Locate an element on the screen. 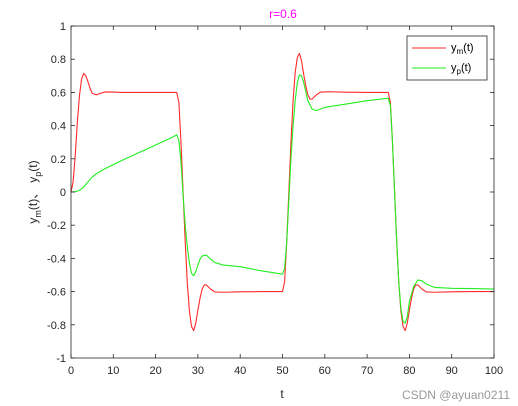  x-tick-label: 20 is located at coordinates (155, 371).